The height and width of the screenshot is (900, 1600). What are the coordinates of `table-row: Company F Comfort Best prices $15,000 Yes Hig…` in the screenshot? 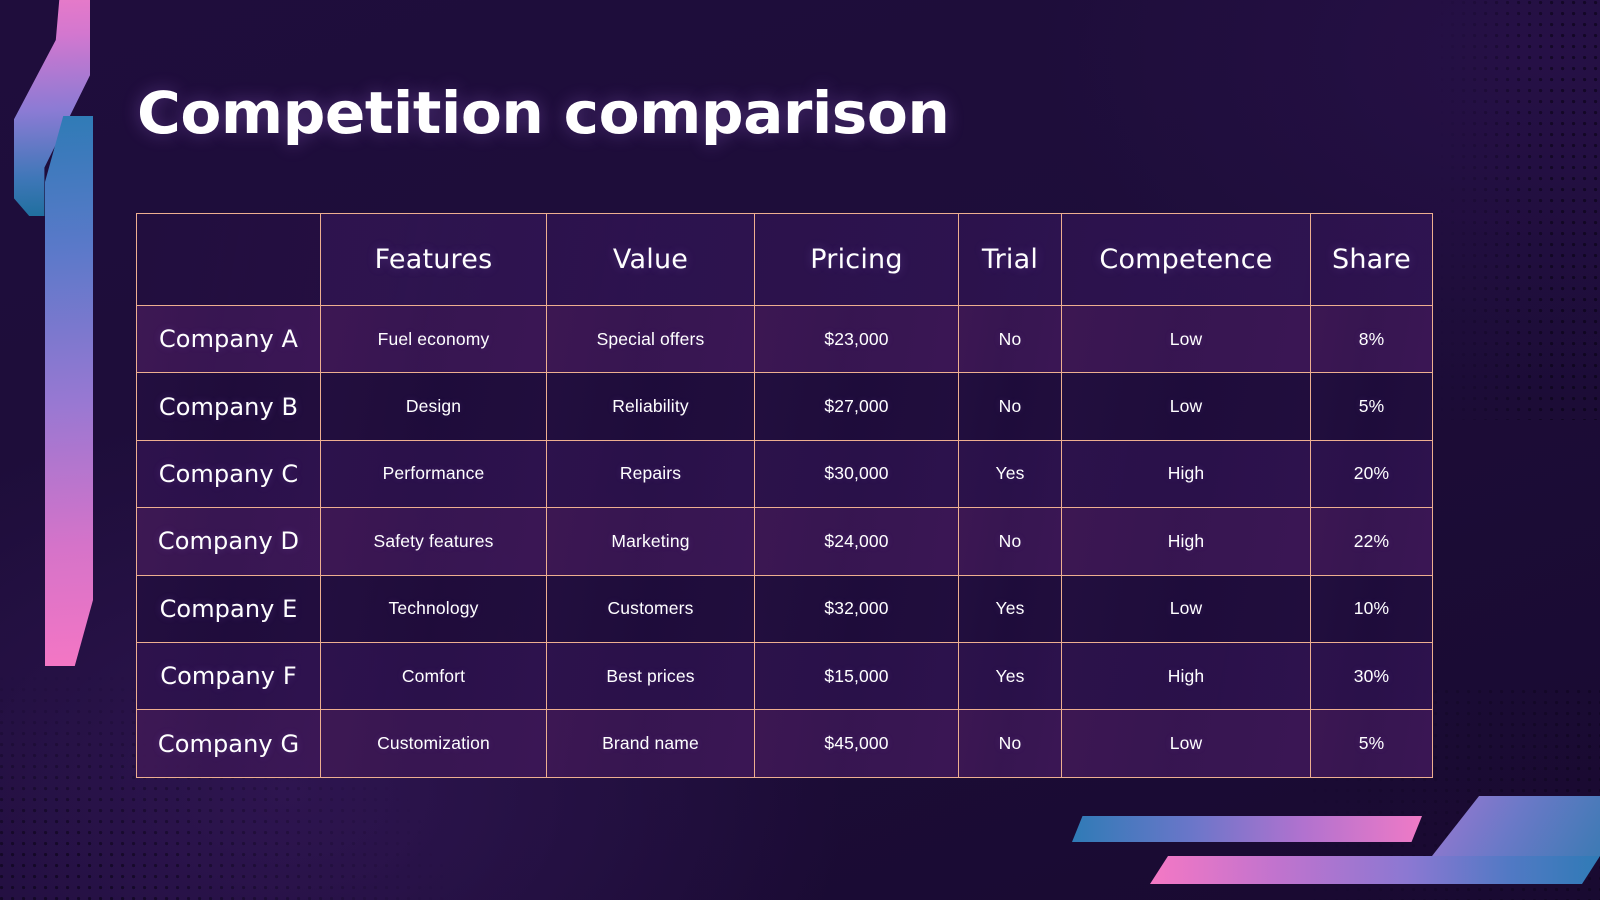 It's located at (784, 676).